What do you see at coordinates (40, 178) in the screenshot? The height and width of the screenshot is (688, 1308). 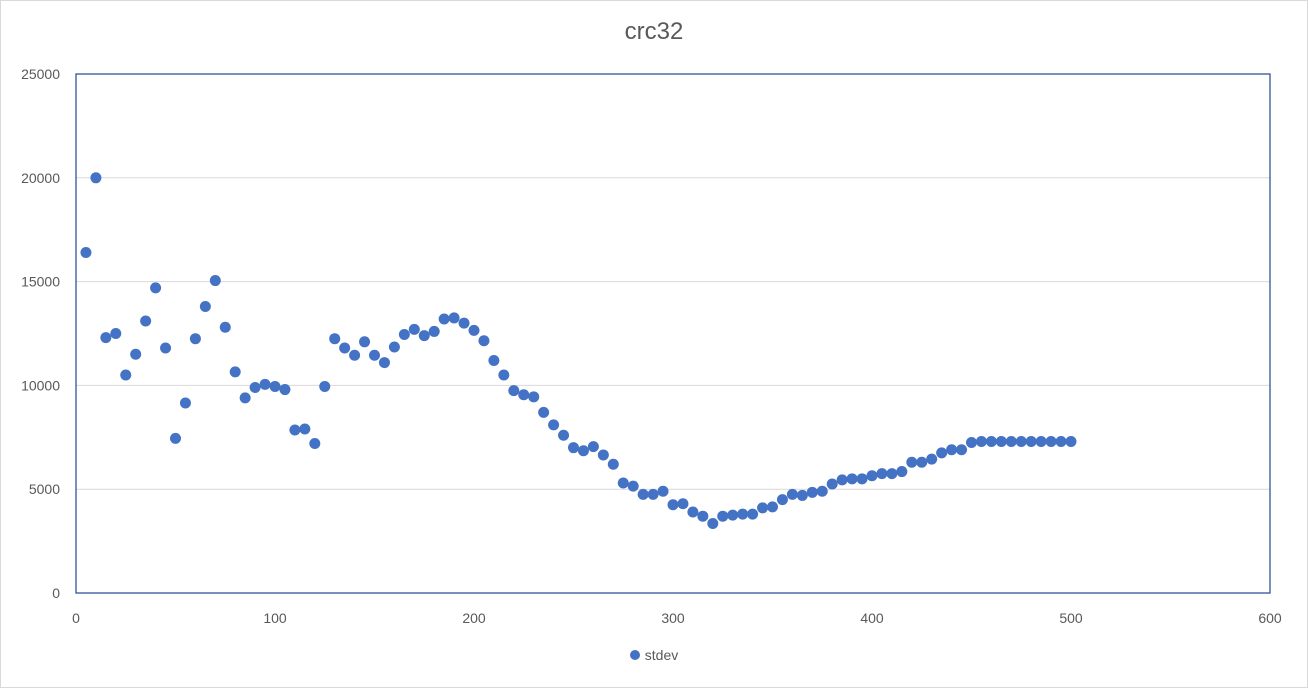 I see `y-tick-label: 20000` at bounding box center [40, 178].